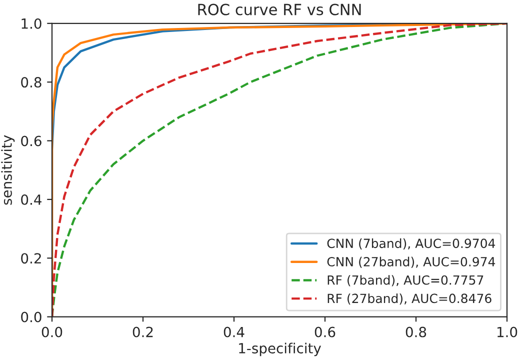 The height and width of the screenshot is (360, 520). Describe the element at coordinates (8, 170) in the screenshot. I see `y-axis-title: sensitivity` at that location.